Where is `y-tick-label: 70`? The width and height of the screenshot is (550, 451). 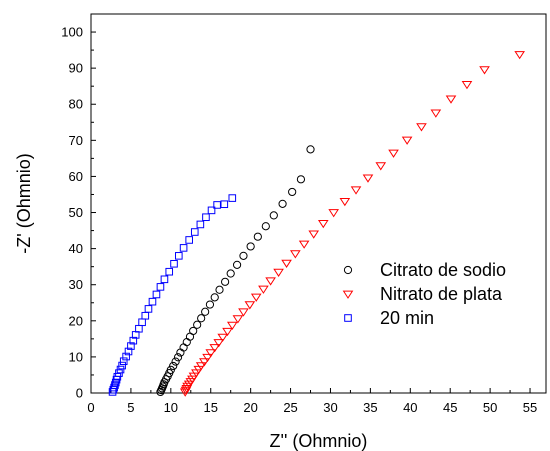
y-tick-label: 70 is located at coordinates (76, 140).